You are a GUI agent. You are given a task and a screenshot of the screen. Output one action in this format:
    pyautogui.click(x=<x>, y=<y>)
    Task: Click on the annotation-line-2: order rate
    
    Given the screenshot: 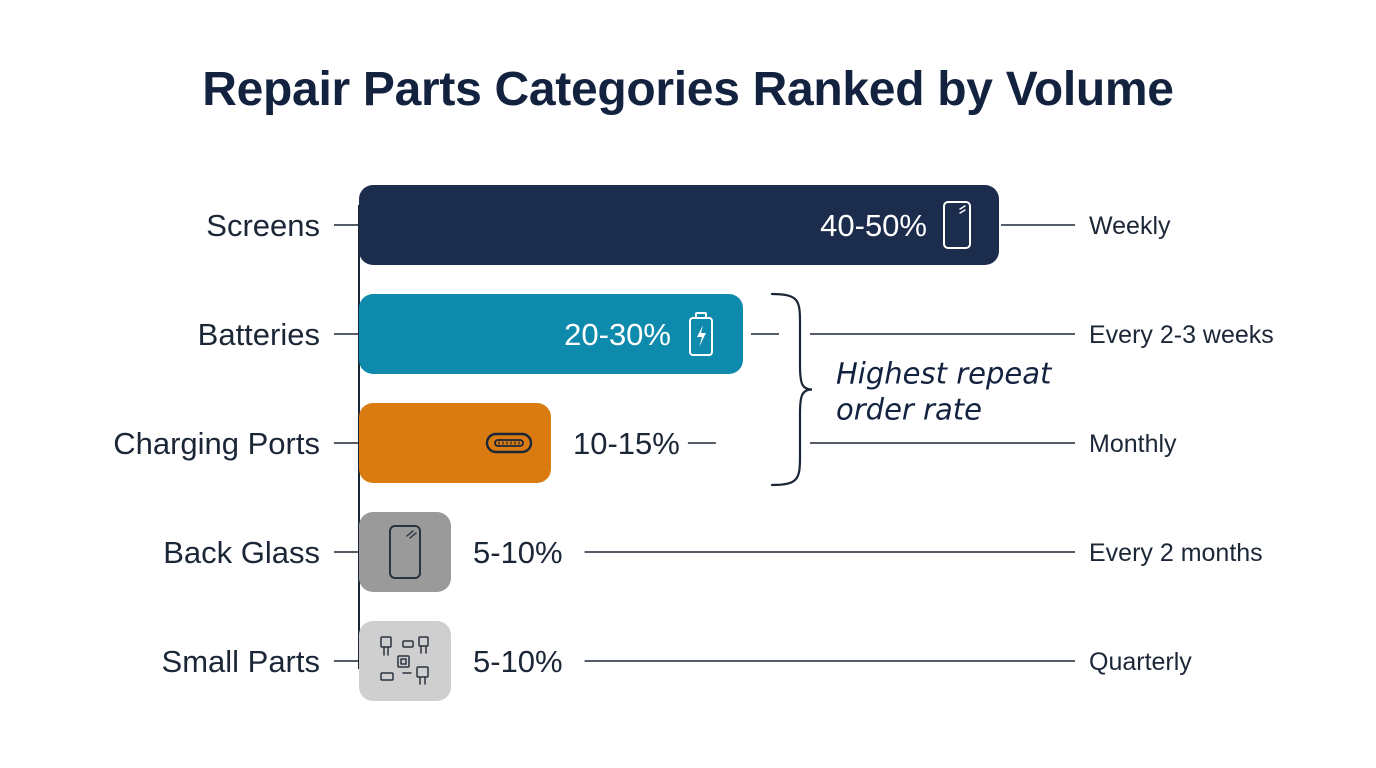 What is the action you would take?
    pyautogui.click(x=909, y=410)
    